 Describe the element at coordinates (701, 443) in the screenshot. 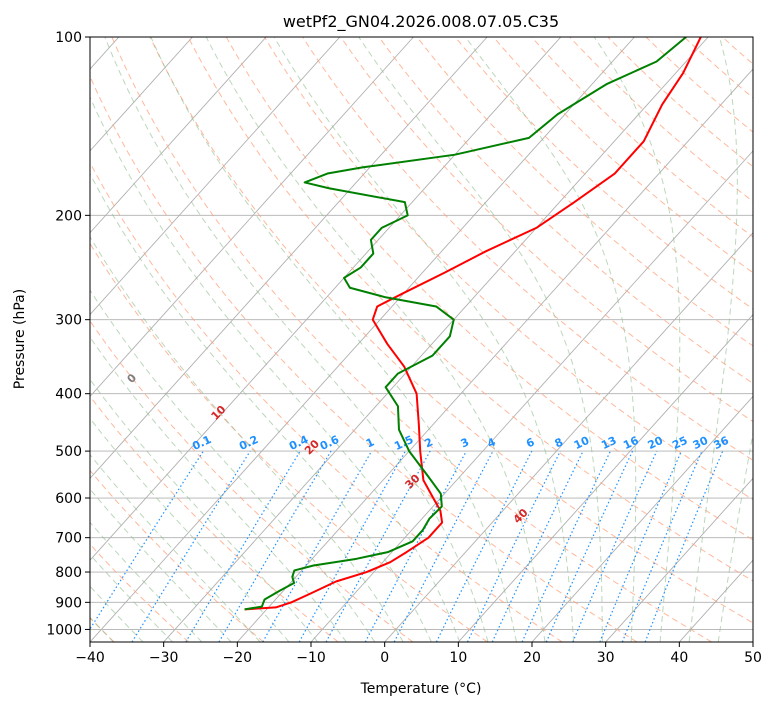

I see `mixing-ratio-label: 30` at that location.